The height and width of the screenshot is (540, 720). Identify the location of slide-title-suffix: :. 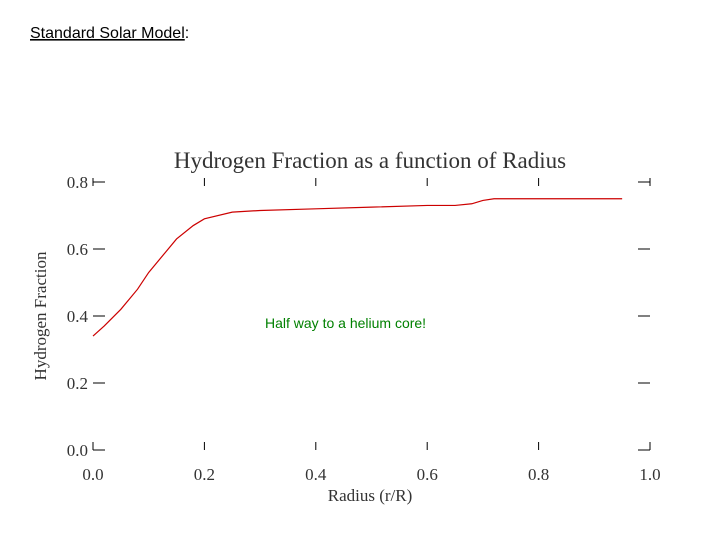
(187, 33).